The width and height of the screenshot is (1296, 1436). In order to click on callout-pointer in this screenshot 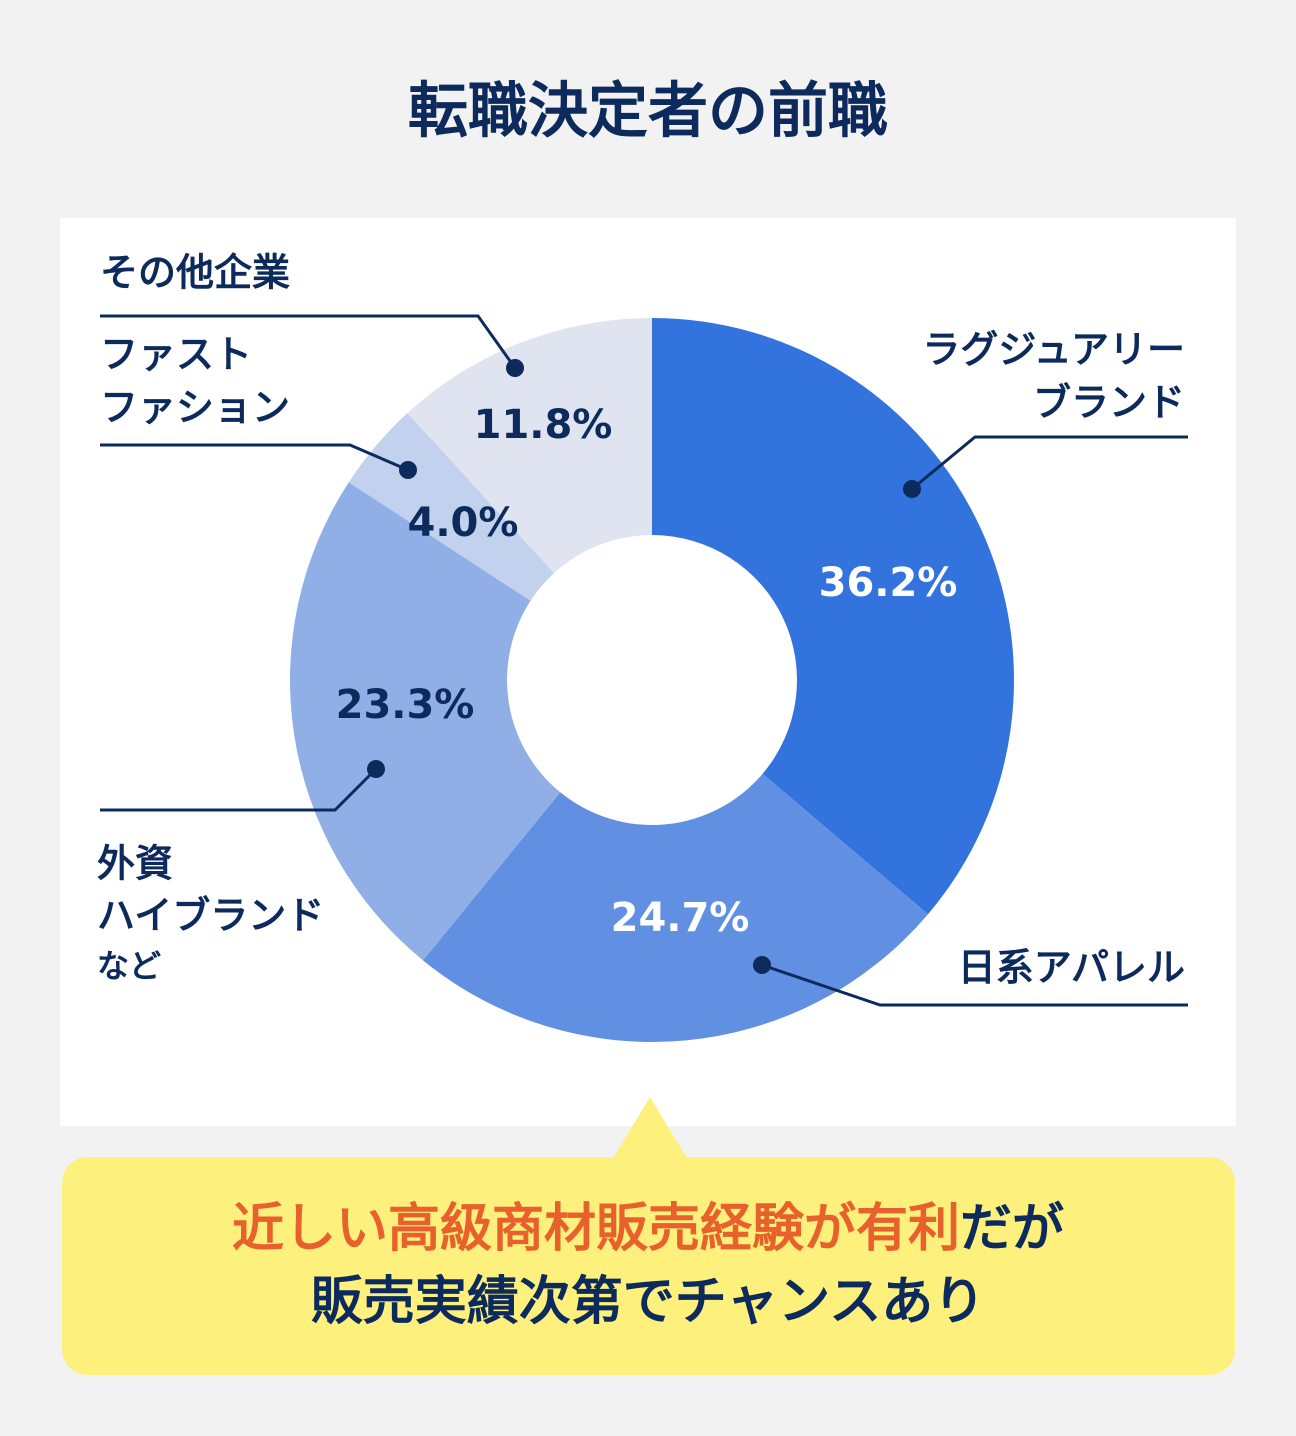, I will do `click(650, 1128)`.